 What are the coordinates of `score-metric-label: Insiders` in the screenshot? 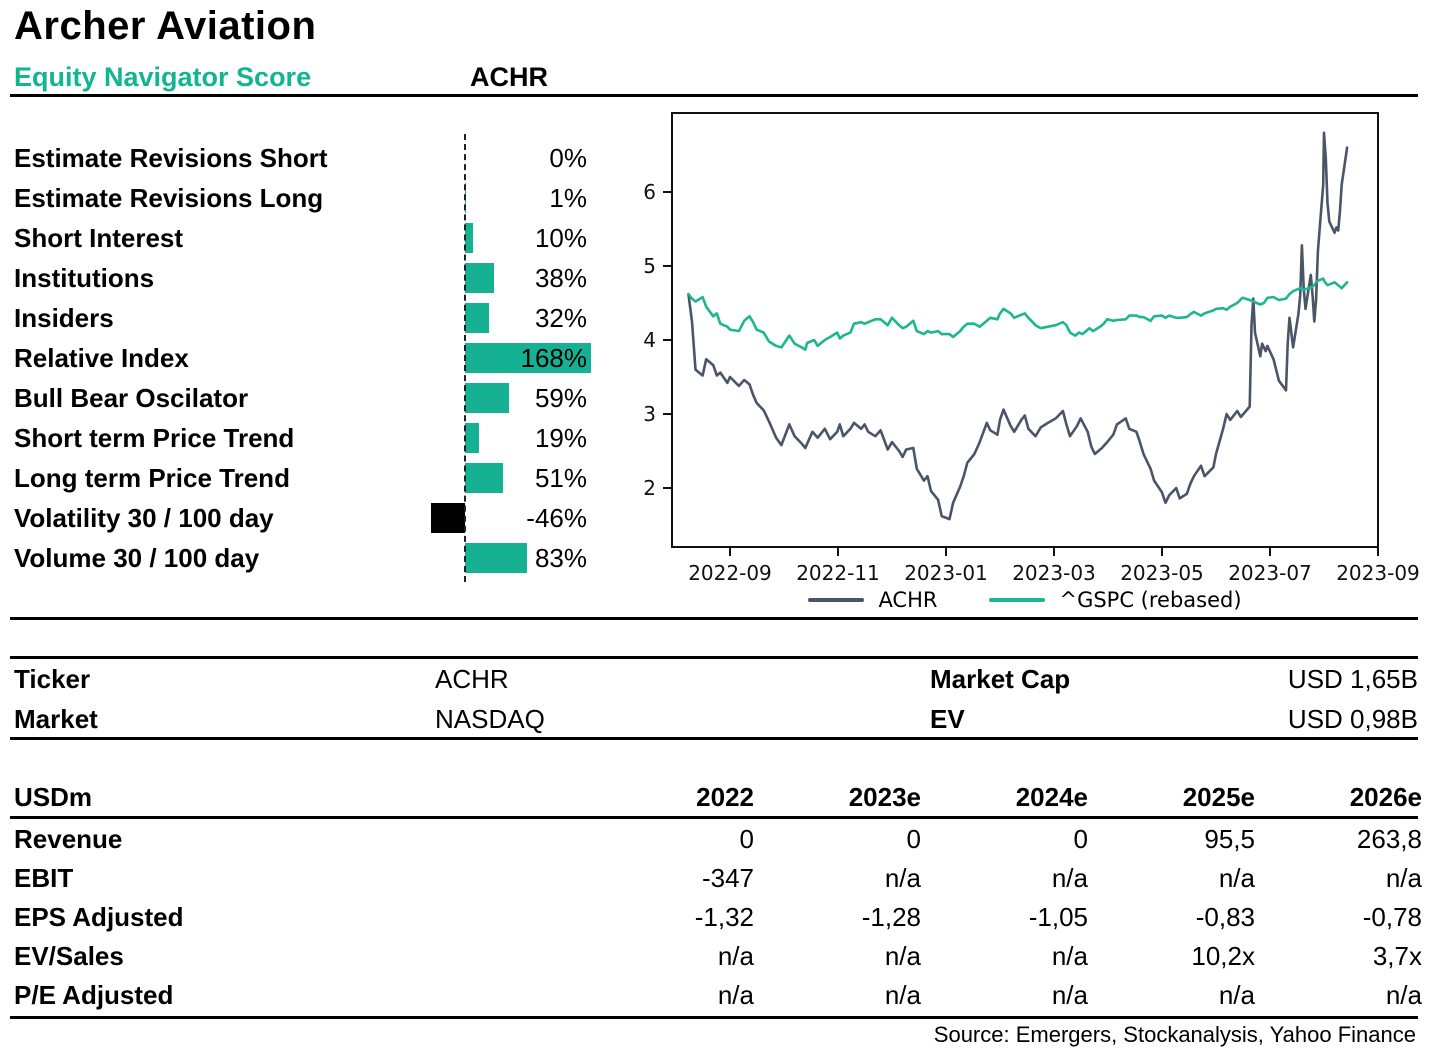 It's located at (64, 318).